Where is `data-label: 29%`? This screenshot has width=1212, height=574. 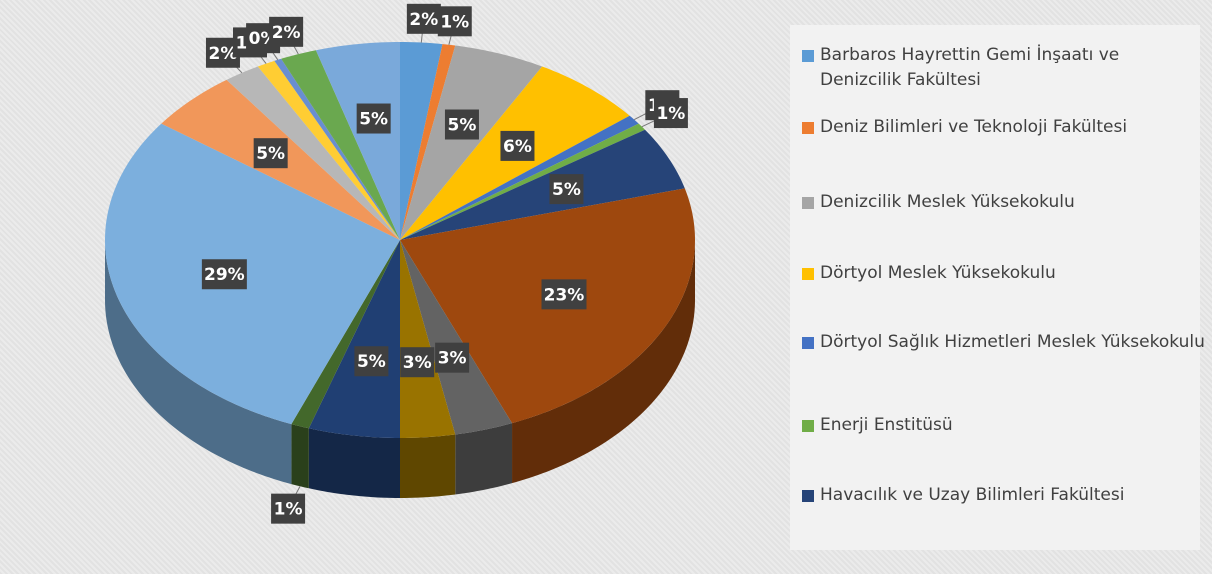
data-label: 29% is located at coordinates (224, 275).